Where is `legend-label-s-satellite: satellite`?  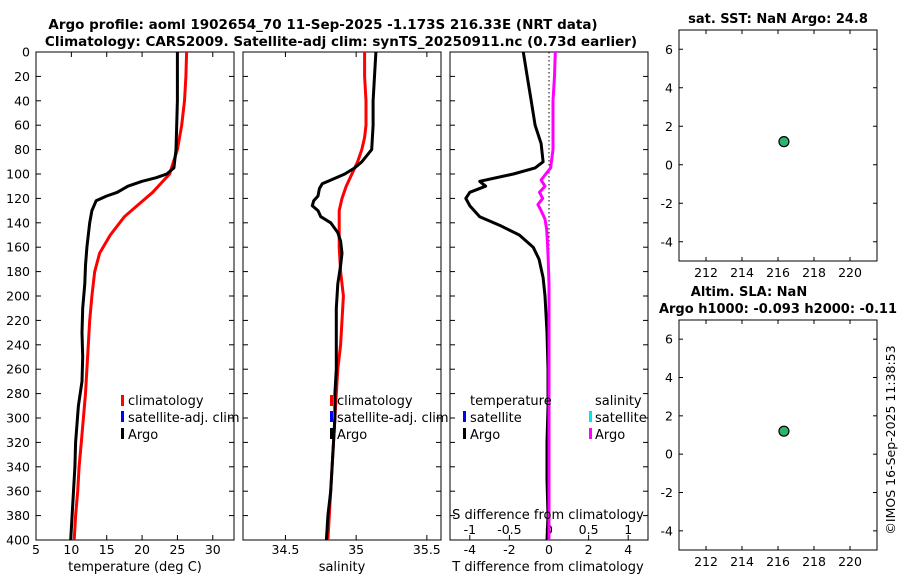
legend-label-s-satellite: satellite is located at coordinates (621, 418).